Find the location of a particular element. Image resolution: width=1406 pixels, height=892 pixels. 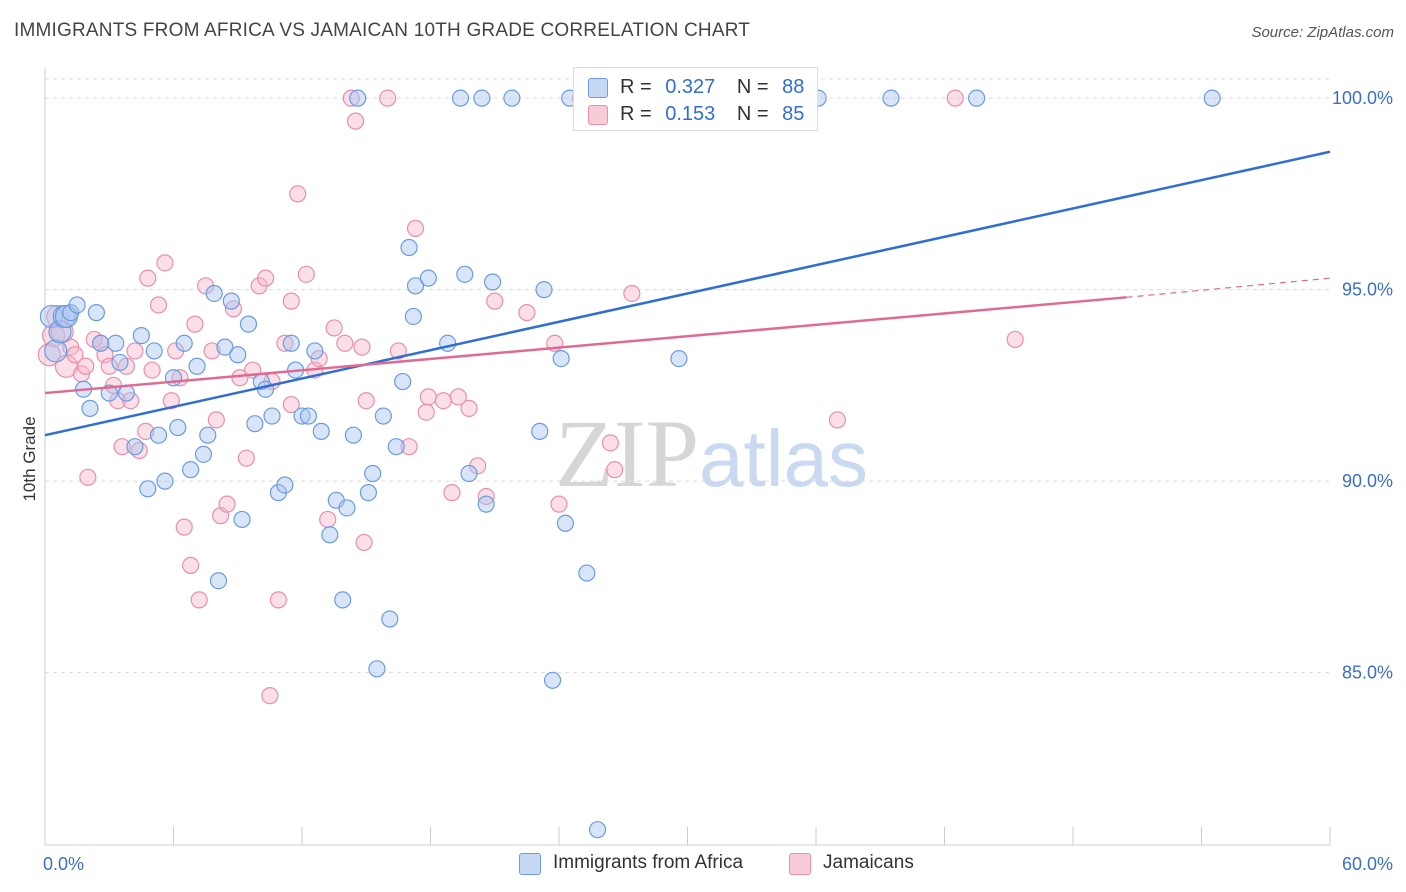

jamaicans-trend-extension is located at coordinates (1228, 287).